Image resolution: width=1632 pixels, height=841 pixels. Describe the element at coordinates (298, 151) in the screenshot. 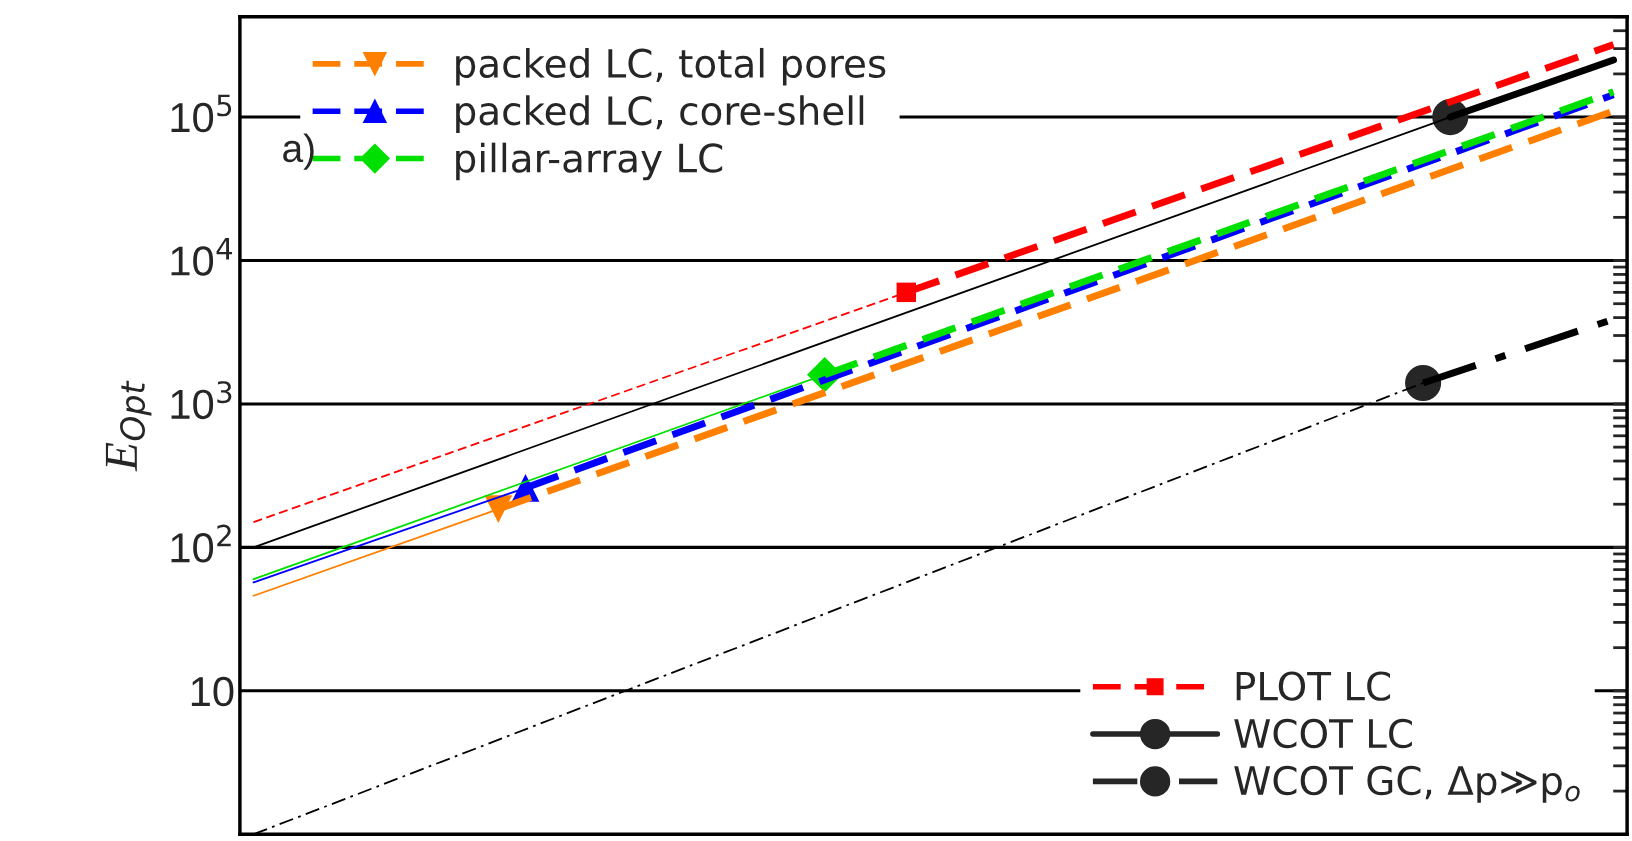

I see `annotation: a)` at that location.